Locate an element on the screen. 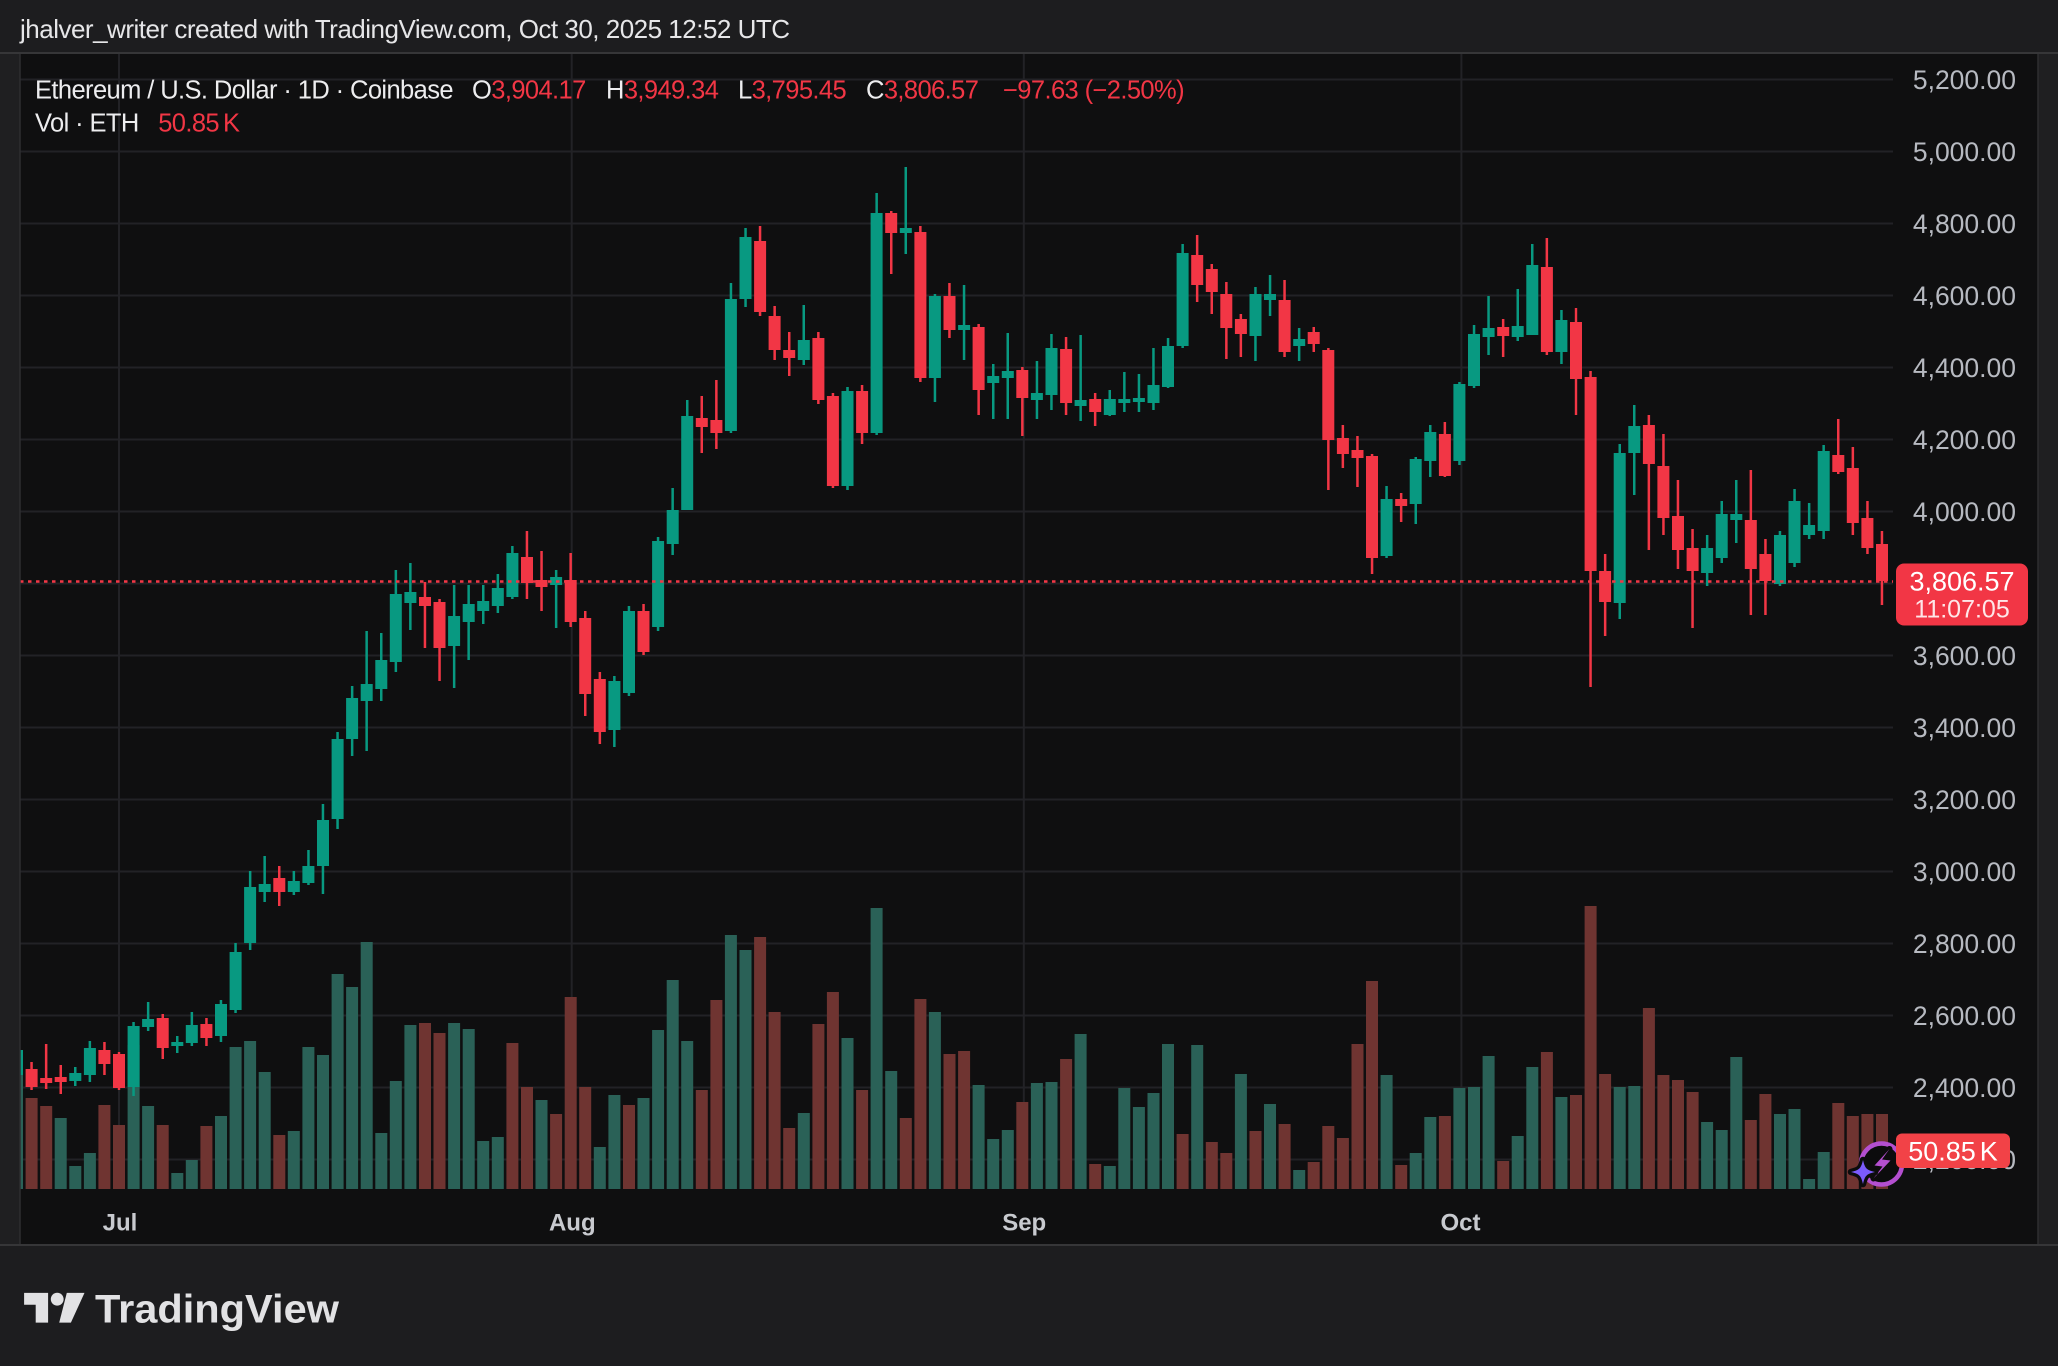 The image size is (2058, 1366). svg-text: 5,000.00 is located at coordinates (1964, 152).